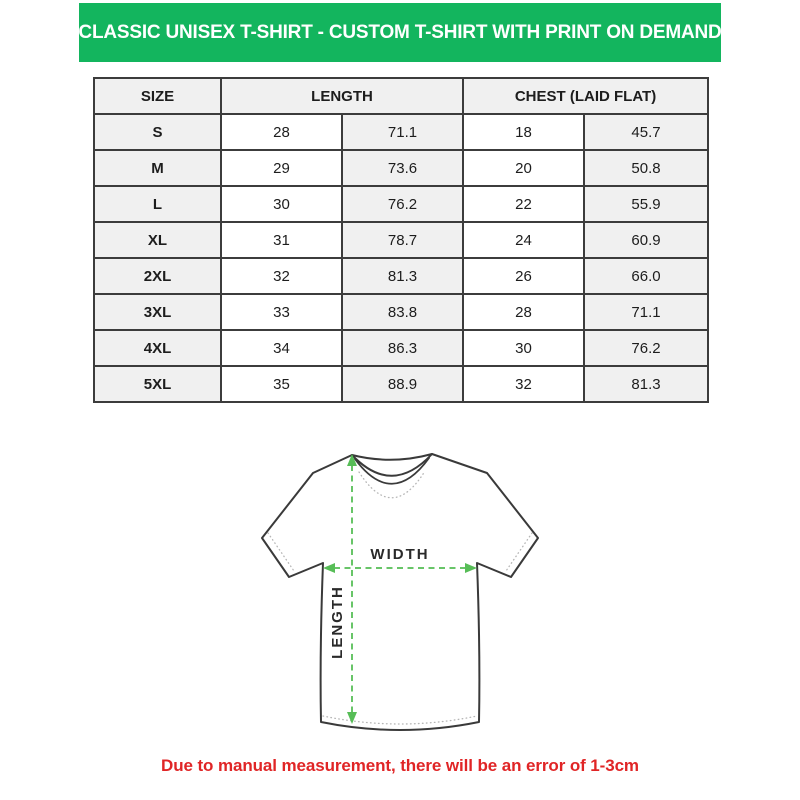 The width and height of the screenshot is (800, 800). Describe the element at coordinates (281, 384) in the screenshot. I see `length-inch-cell: 35` at that location.